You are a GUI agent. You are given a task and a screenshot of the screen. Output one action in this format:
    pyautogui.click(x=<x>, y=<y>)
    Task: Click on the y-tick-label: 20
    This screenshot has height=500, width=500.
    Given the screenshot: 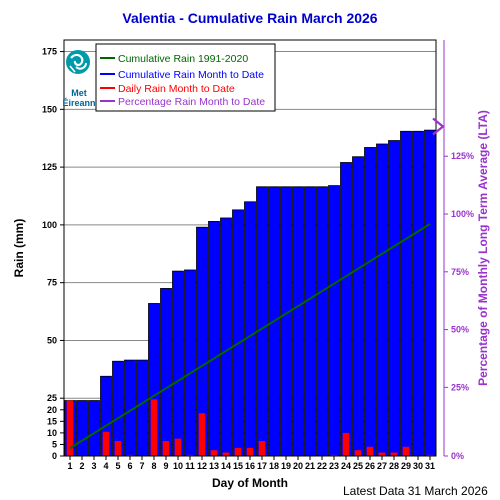 What is the action you would take?
    pyautogui.click(x=52, y=410)
    